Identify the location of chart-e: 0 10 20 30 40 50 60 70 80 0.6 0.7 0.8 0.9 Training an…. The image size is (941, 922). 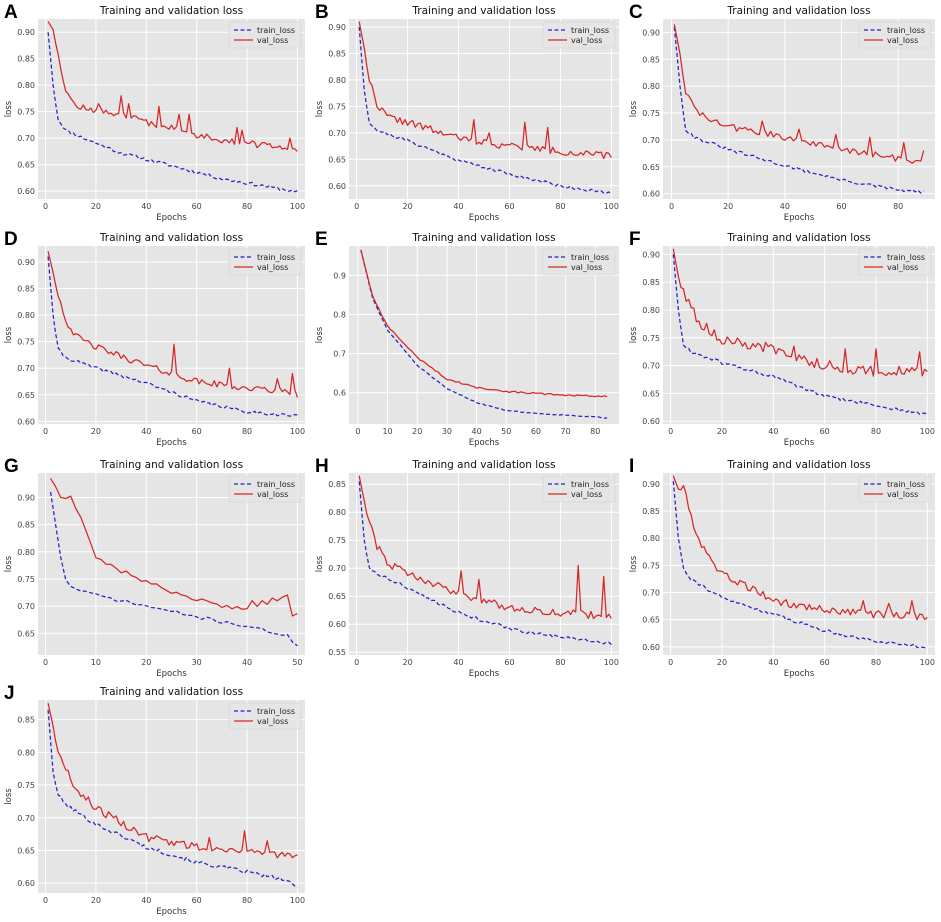
(467, 340).